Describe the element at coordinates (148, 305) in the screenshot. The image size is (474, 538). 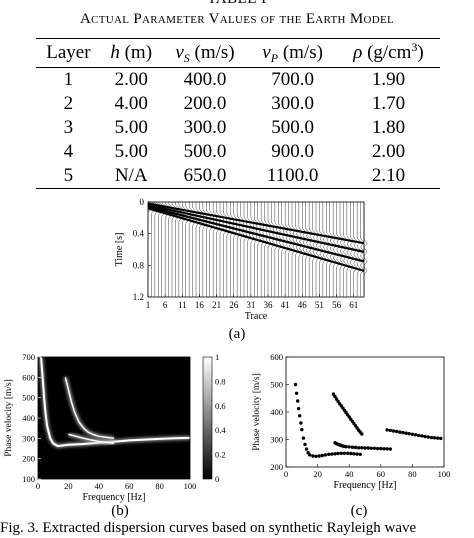
I see `x-tick-label: 1` at that location.